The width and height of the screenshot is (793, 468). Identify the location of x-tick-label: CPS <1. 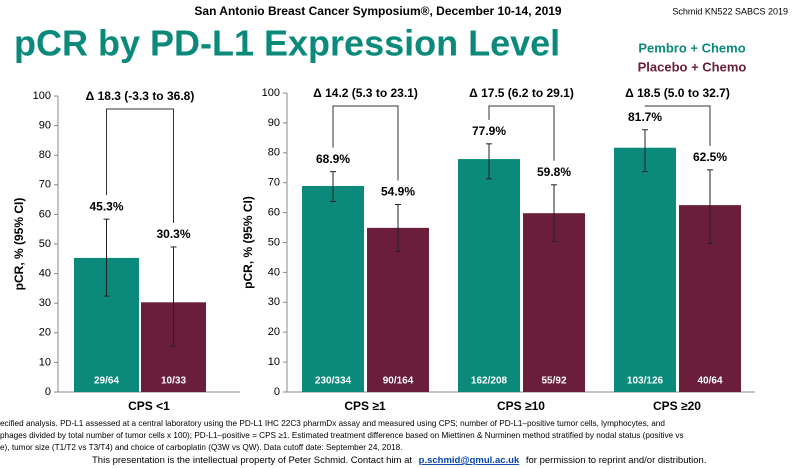
(149, 406).